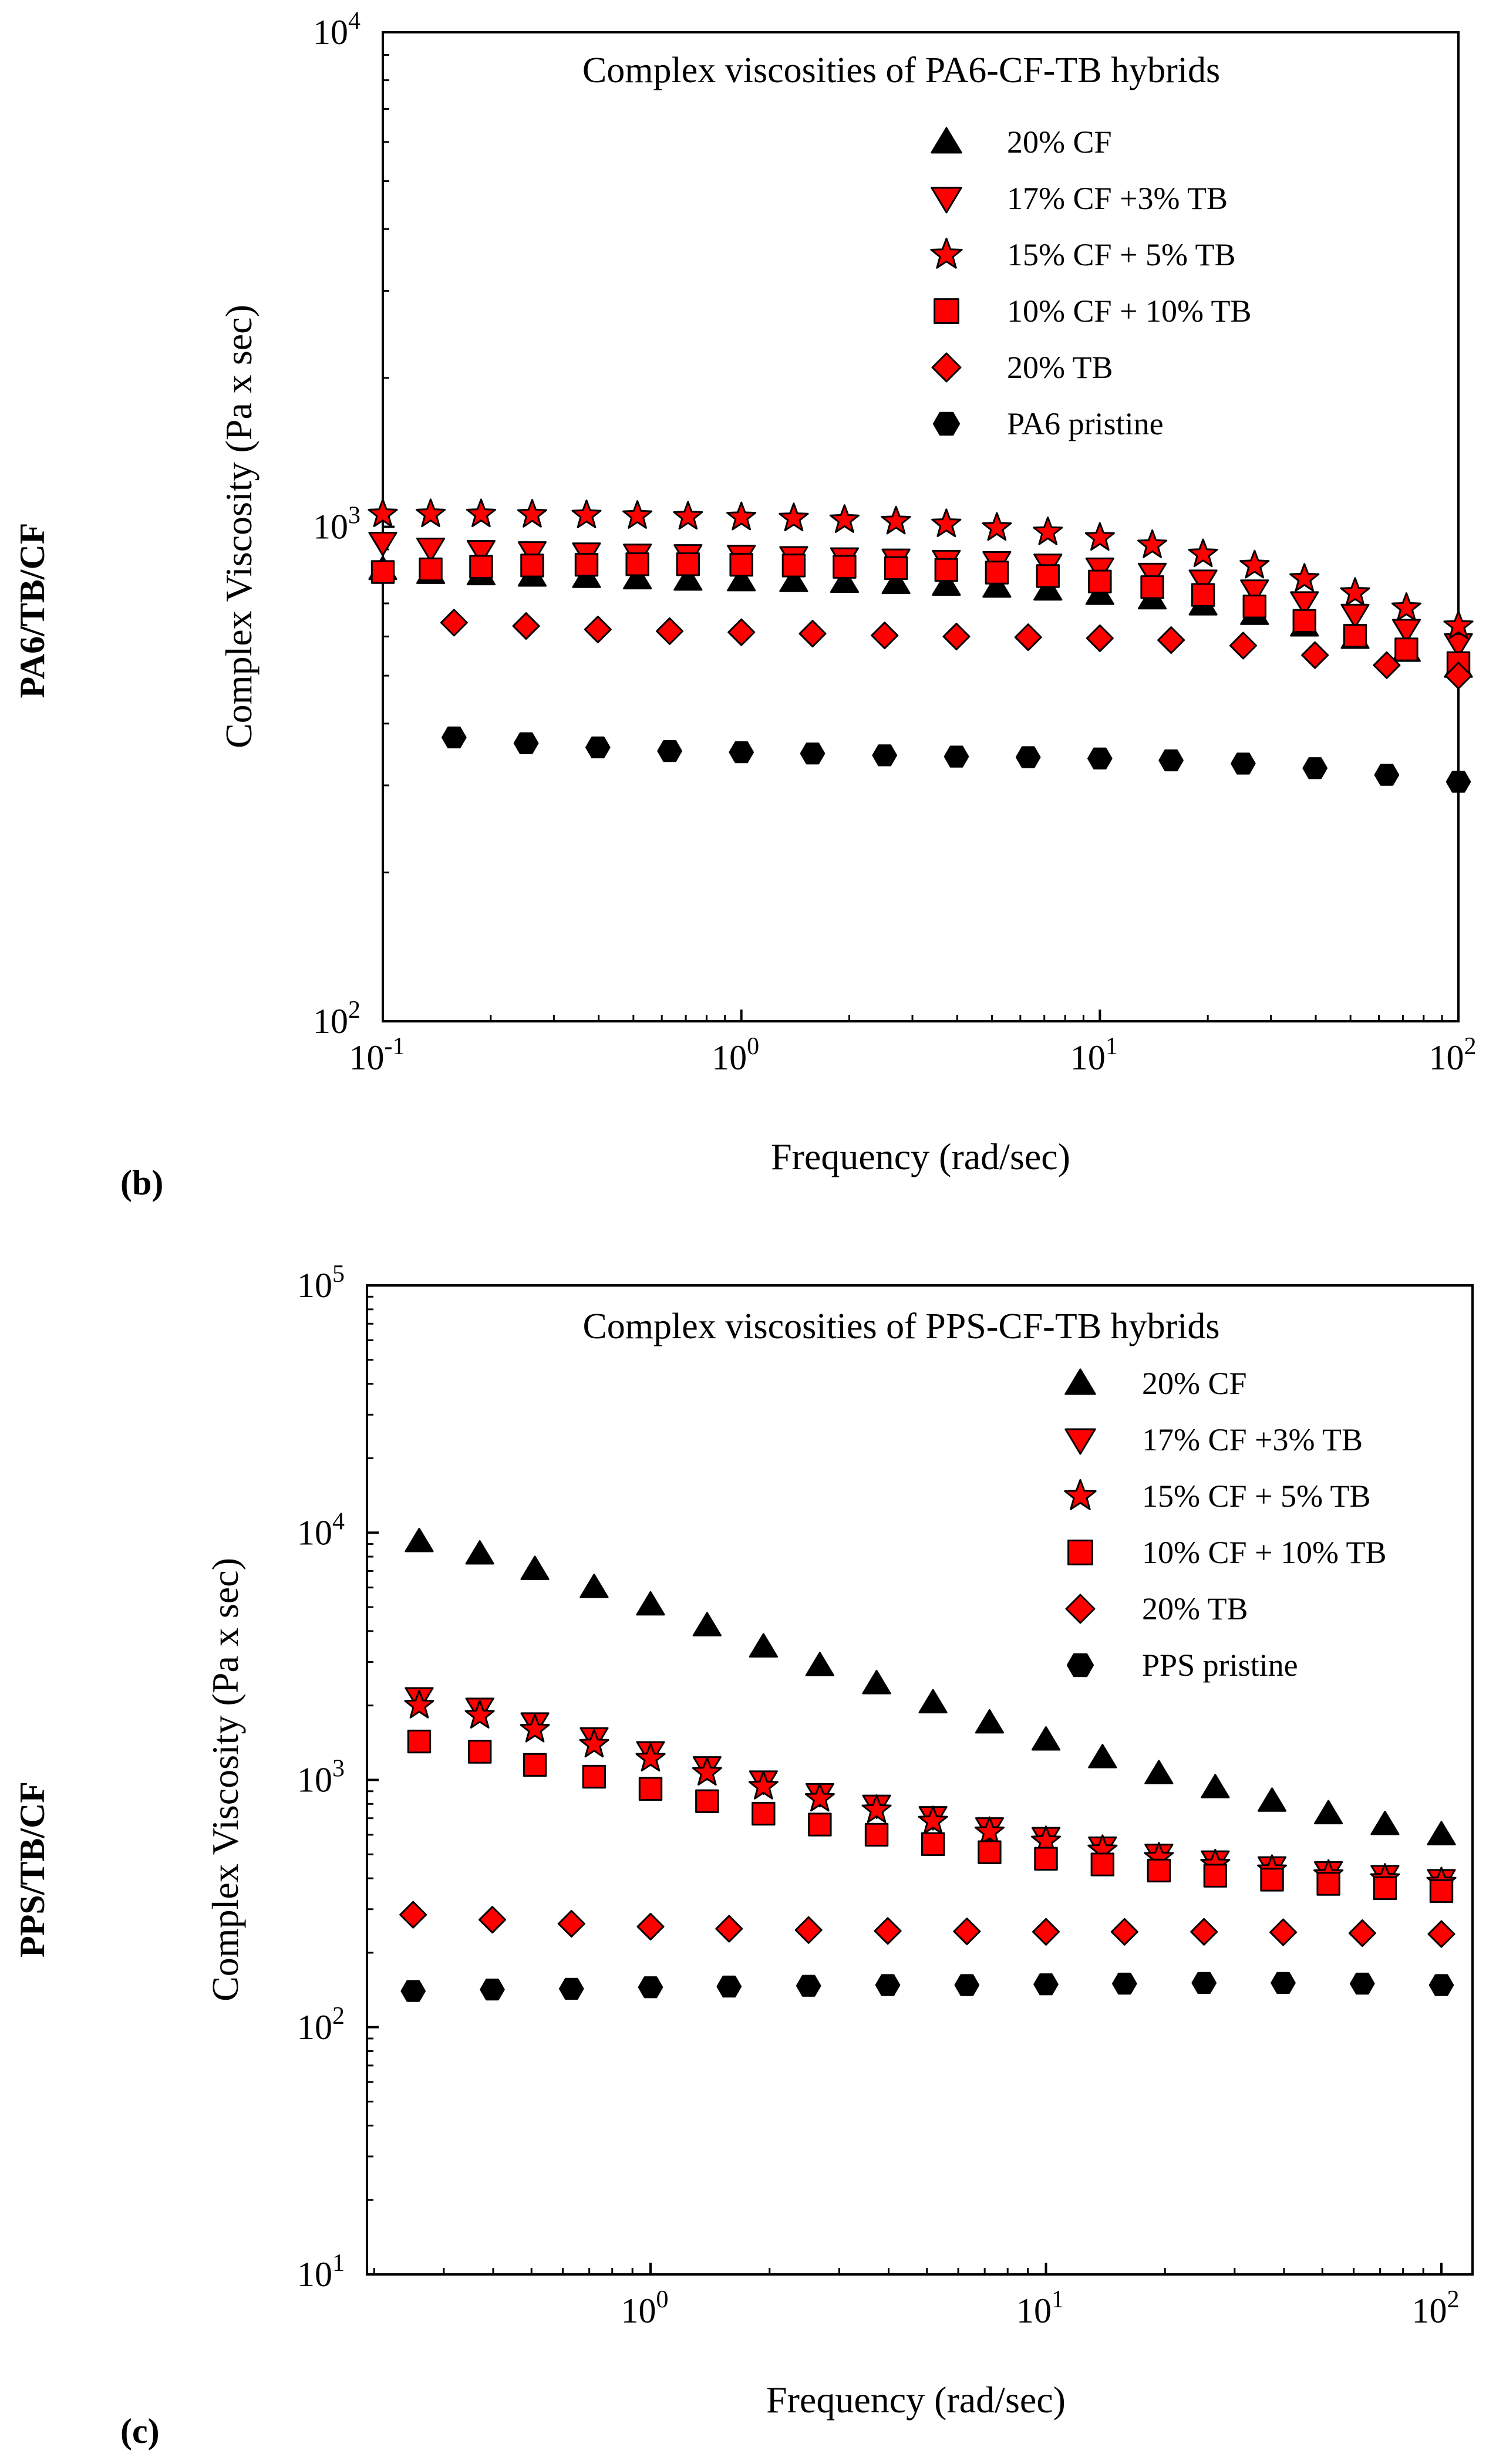 This screenshot has width=1496, height=2464. I want to click on x-tick-label: 10¹, so click(1094, 1055).